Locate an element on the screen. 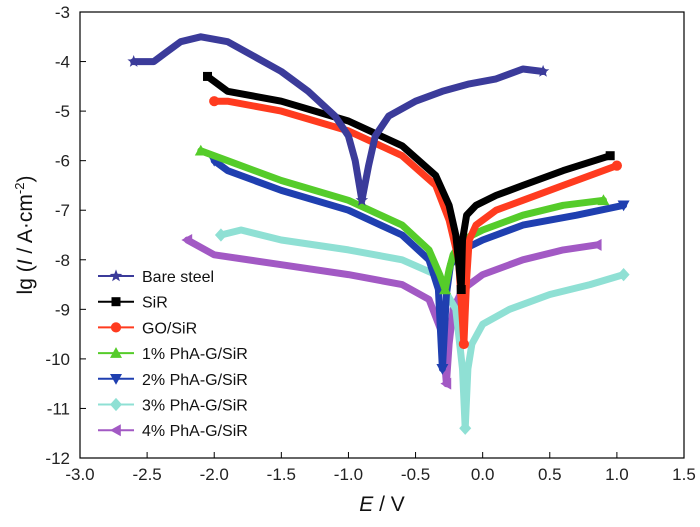 The image size is (700, 527). y-tick-label: -9 is located at coordinates (62, 309).